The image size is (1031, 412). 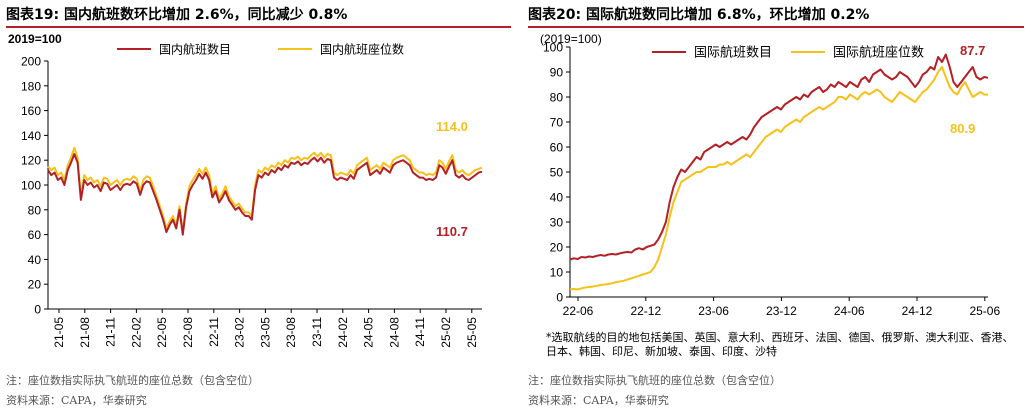 What do you see at coordinates (557, 173) in the screenshot?
I see `right-y-tick-label: 50` at bounding box center [557, 173].